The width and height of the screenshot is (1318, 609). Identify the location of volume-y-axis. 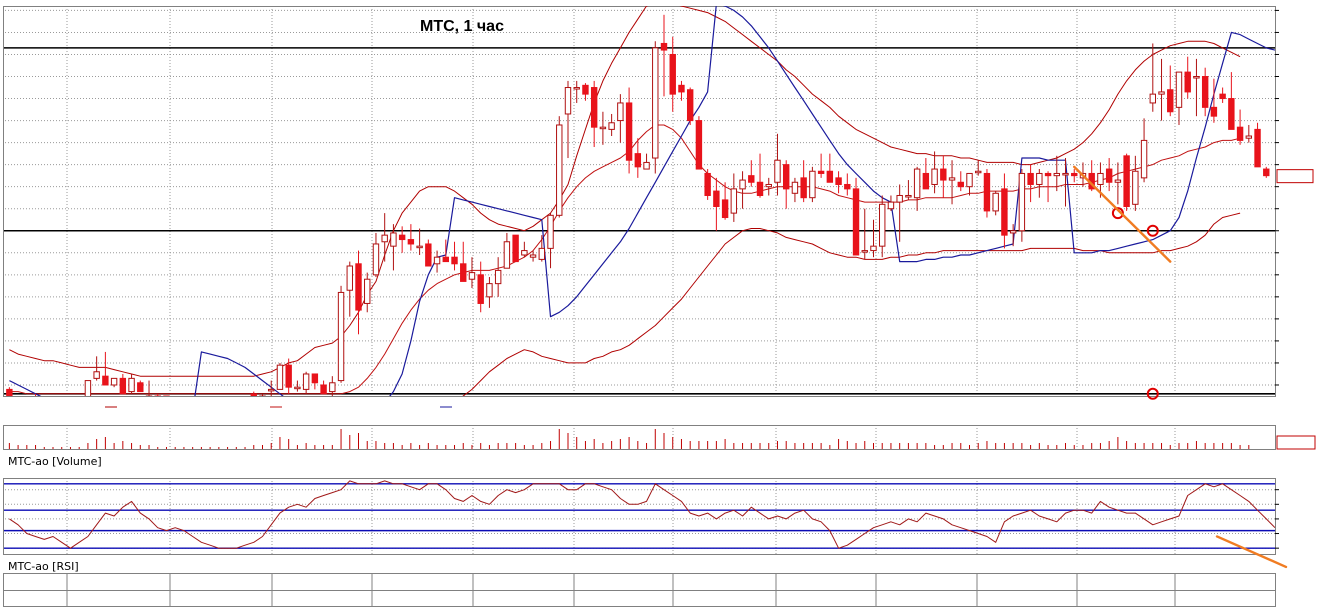
(1296, 442).